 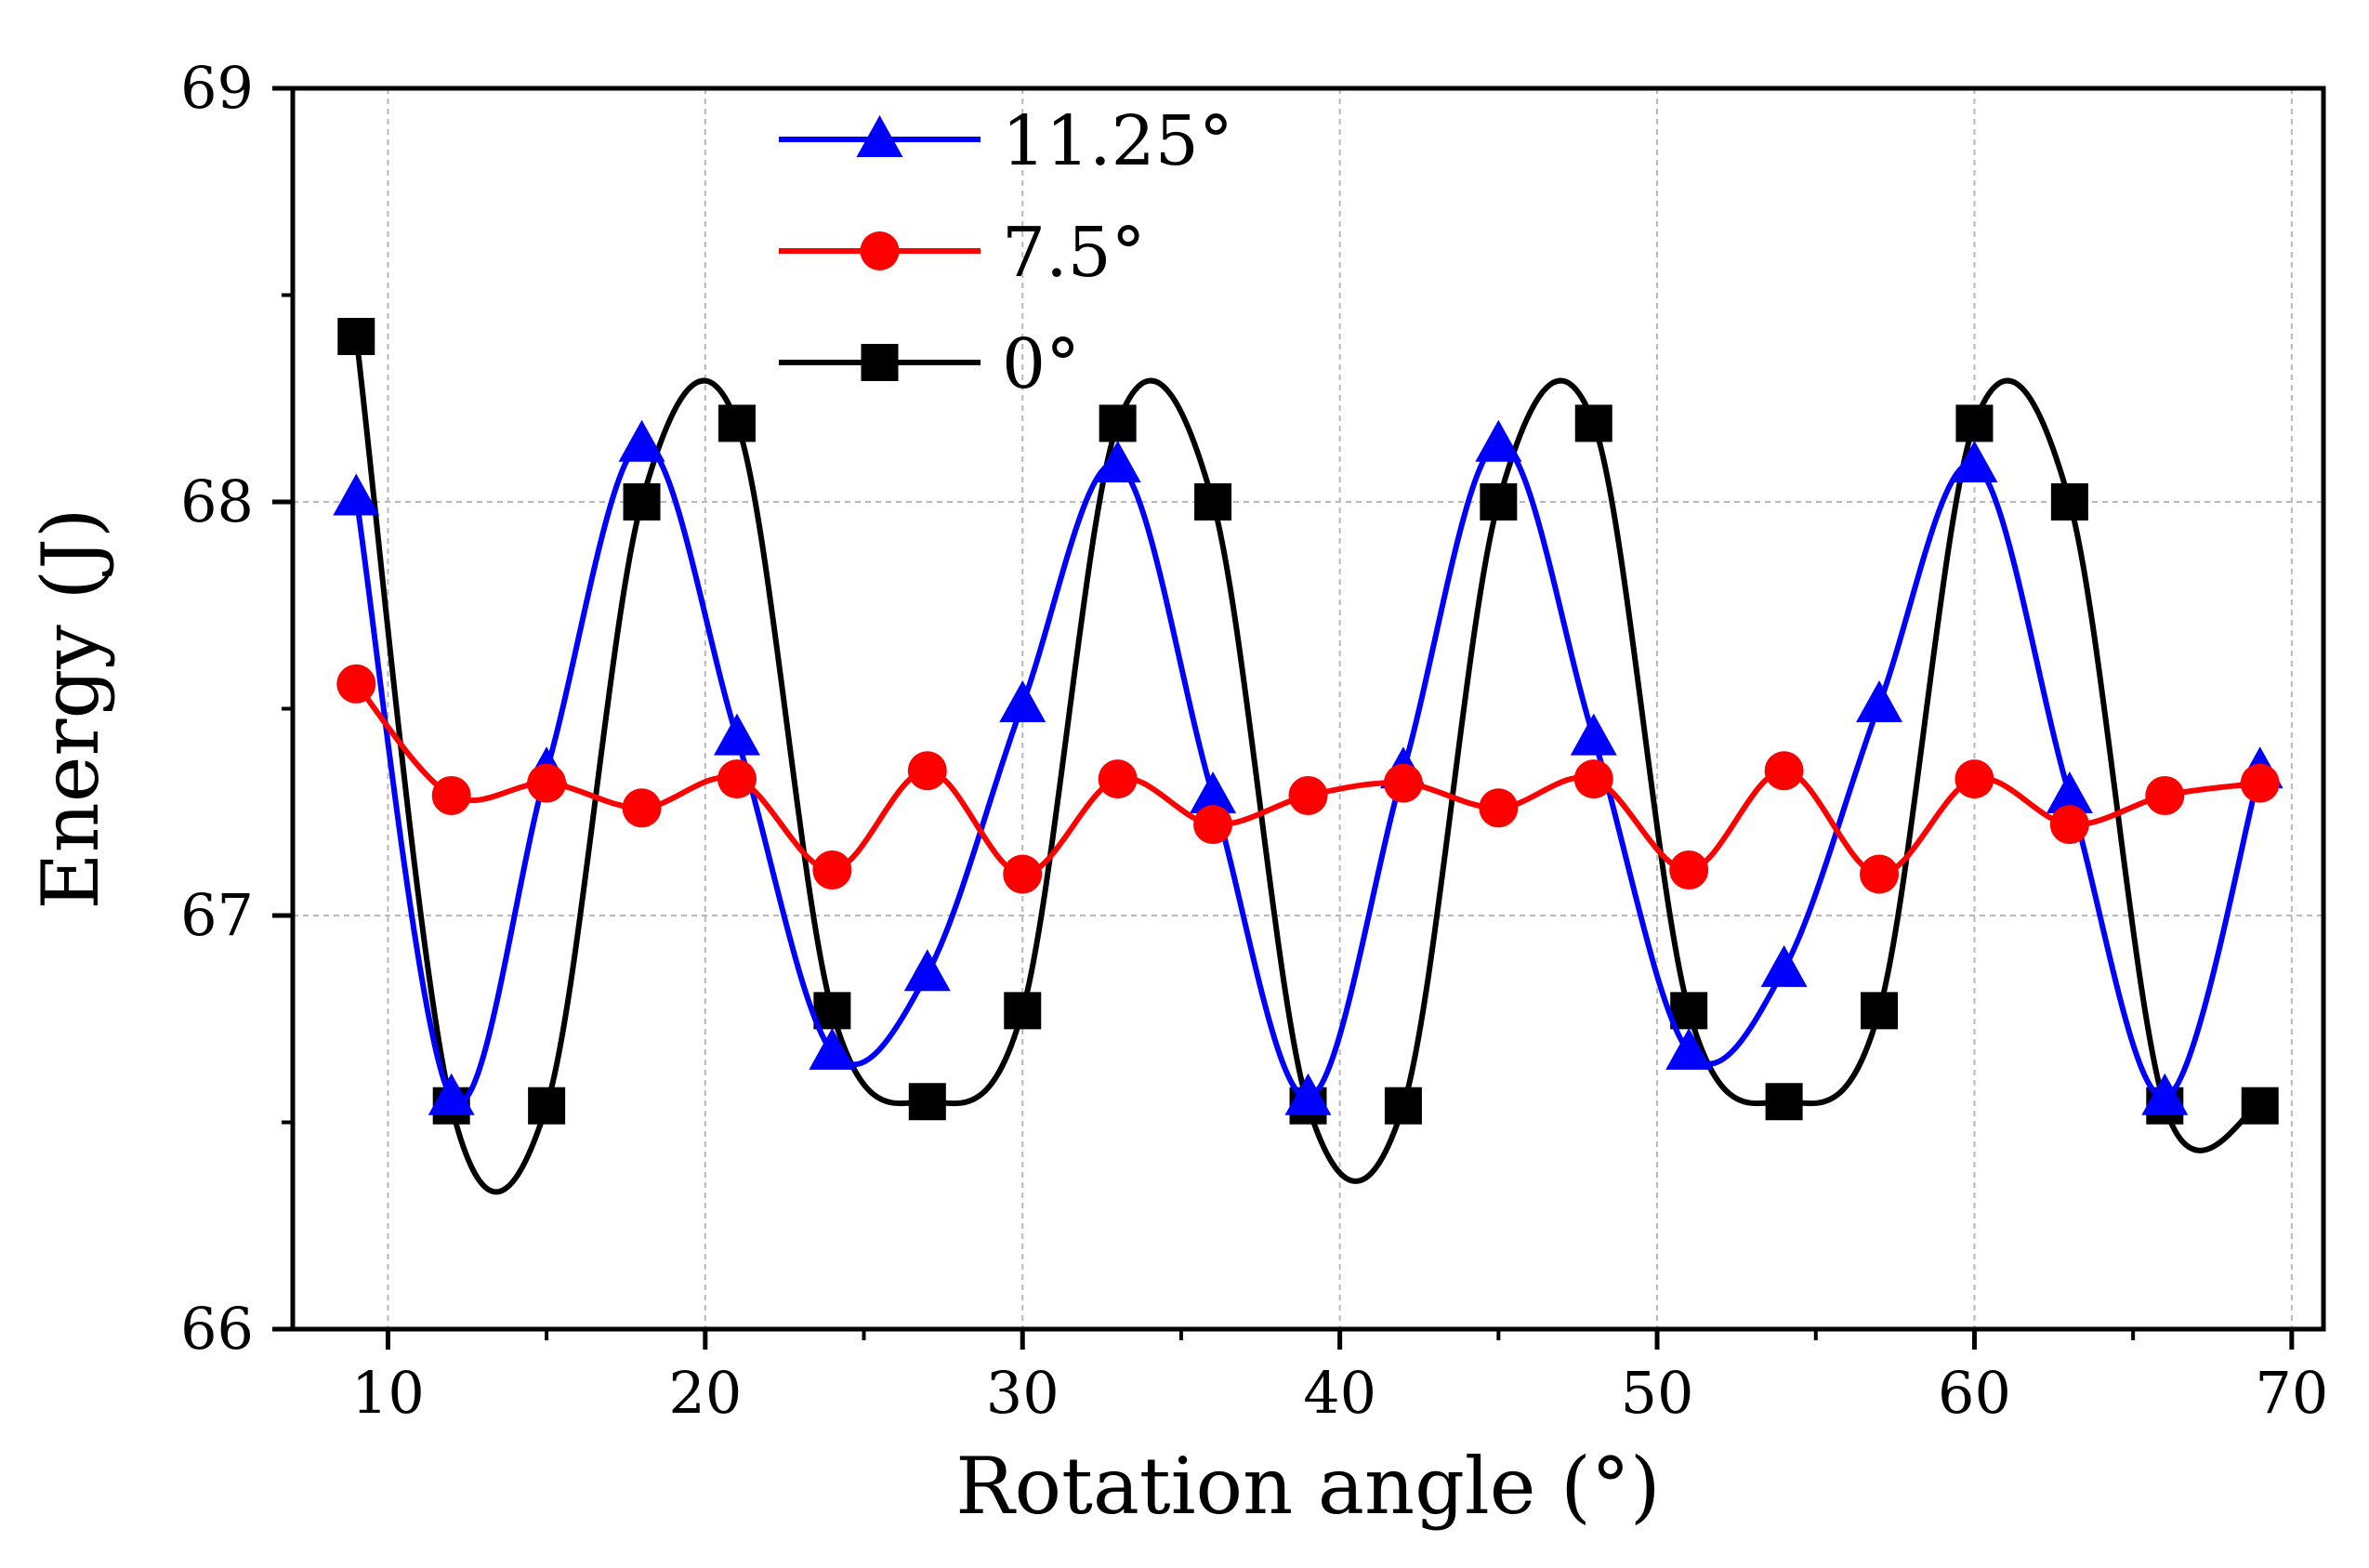 What do you see at coordinates (388, 1393) in the screenshot?
I see `x-tick-label: 10` at bounding box center [388, 1393].